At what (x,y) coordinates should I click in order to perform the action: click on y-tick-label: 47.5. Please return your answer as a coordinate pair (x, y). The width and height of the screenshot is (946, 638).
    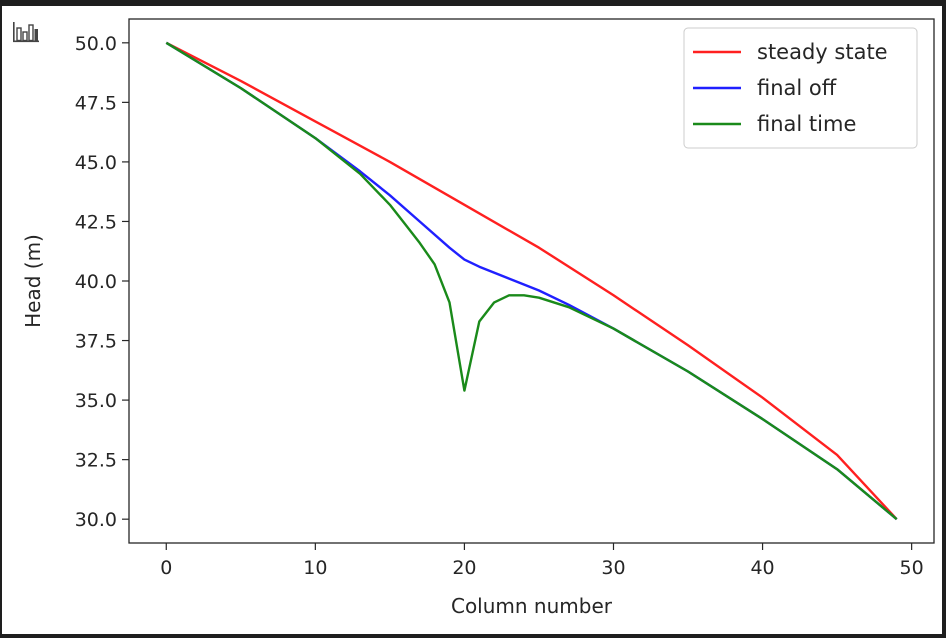
    Looking at the image, I should click on (96, 103).